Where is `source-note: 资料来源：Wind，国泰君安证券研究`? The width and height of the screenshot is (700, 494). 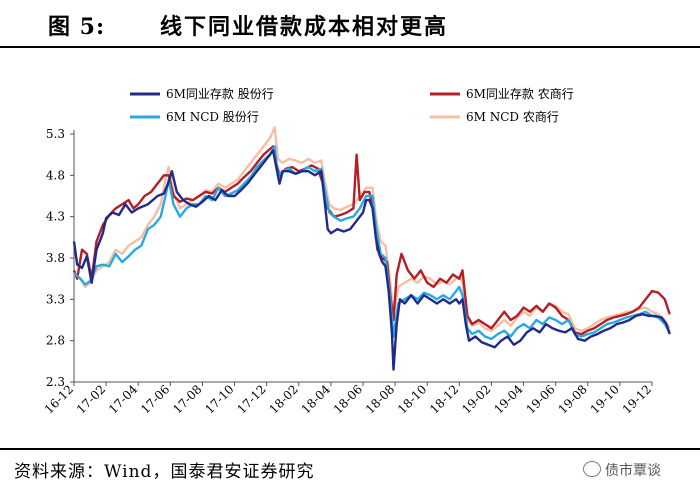 source-note: 资料来源：Wind，国泰君安证券研究 is located at coordinates (164, 472).